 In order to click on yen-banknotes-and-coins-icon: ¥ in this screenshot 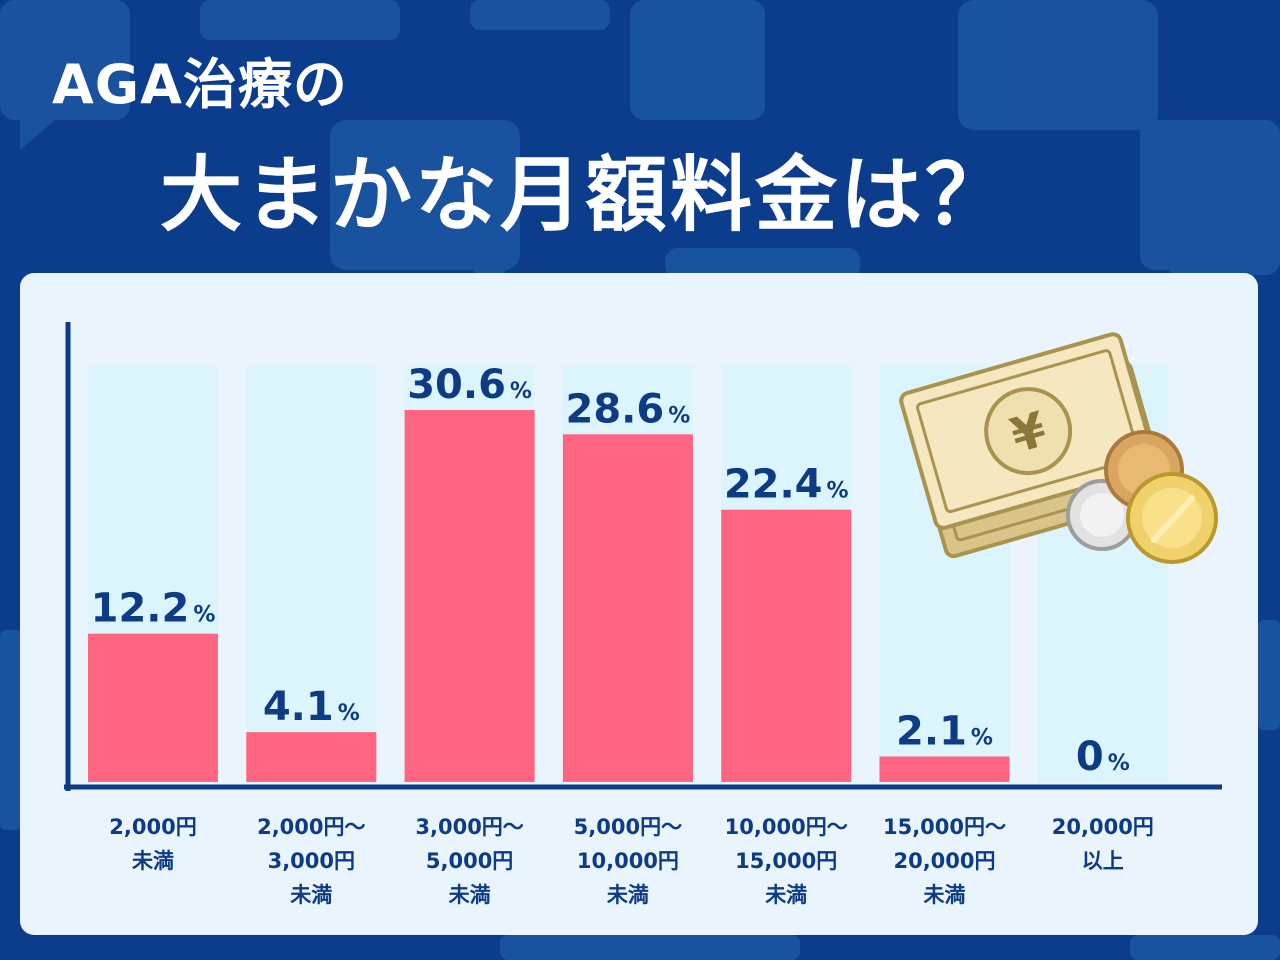, I will do `click(1058, 448)`.